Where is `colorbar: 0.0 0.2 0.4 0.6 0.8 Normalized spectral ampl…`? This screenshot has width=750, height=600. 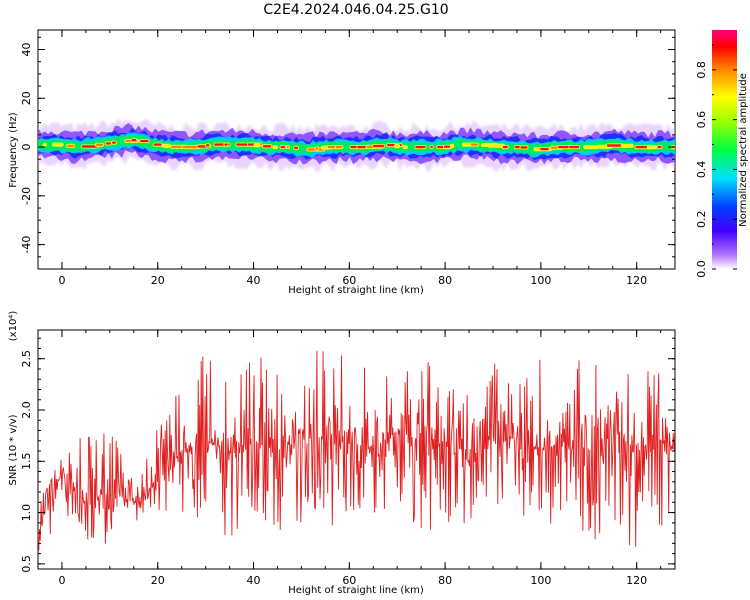
colorbar: 0.0 0.2 0.4 0.6 0.8 Normalized spectral ampl… is located at coordinates (722, 154).